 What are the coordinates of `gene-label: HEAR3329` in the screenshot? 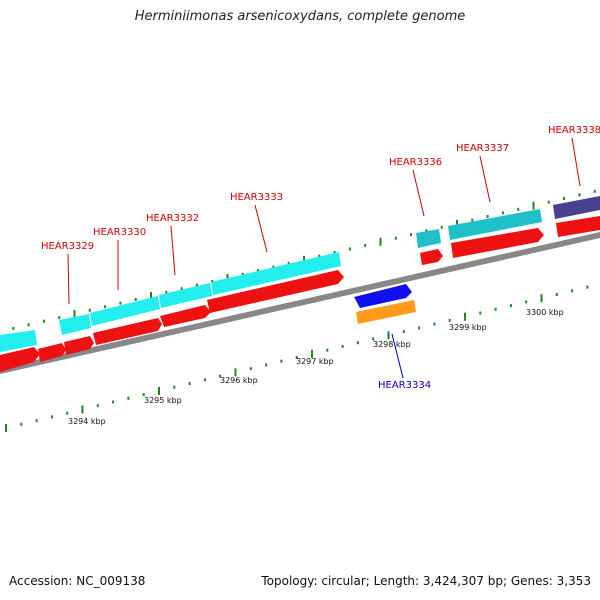 It's located at (67, 246).